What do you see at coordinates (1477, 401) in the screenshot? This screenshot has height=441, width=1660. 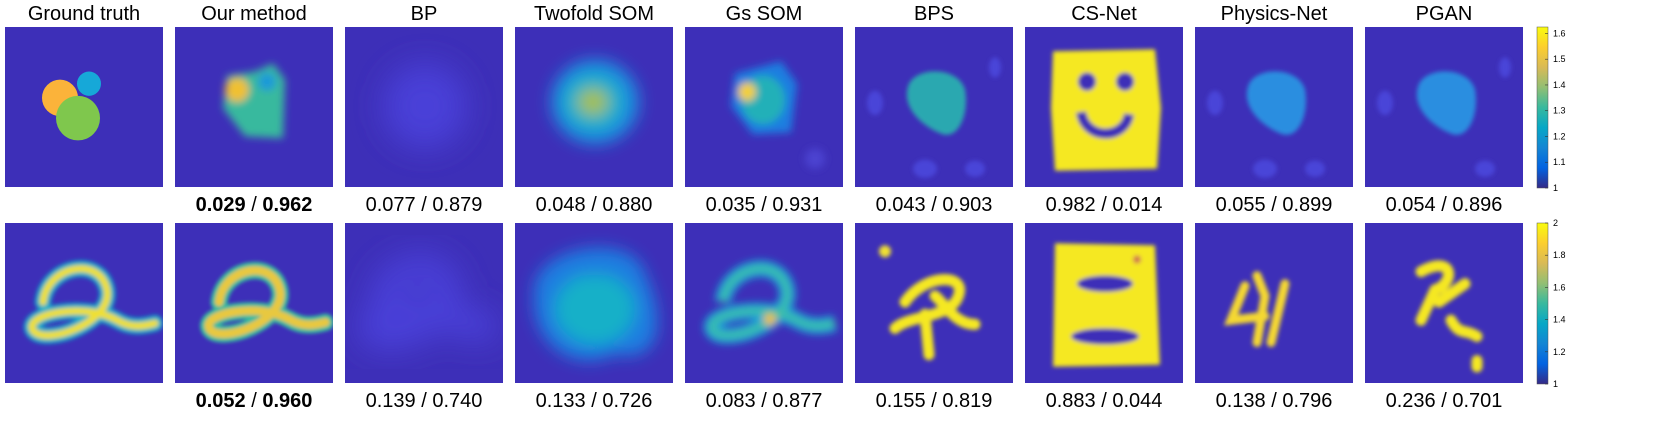 I see `metric-score: 0.701` at bounding box center [1477, 401].